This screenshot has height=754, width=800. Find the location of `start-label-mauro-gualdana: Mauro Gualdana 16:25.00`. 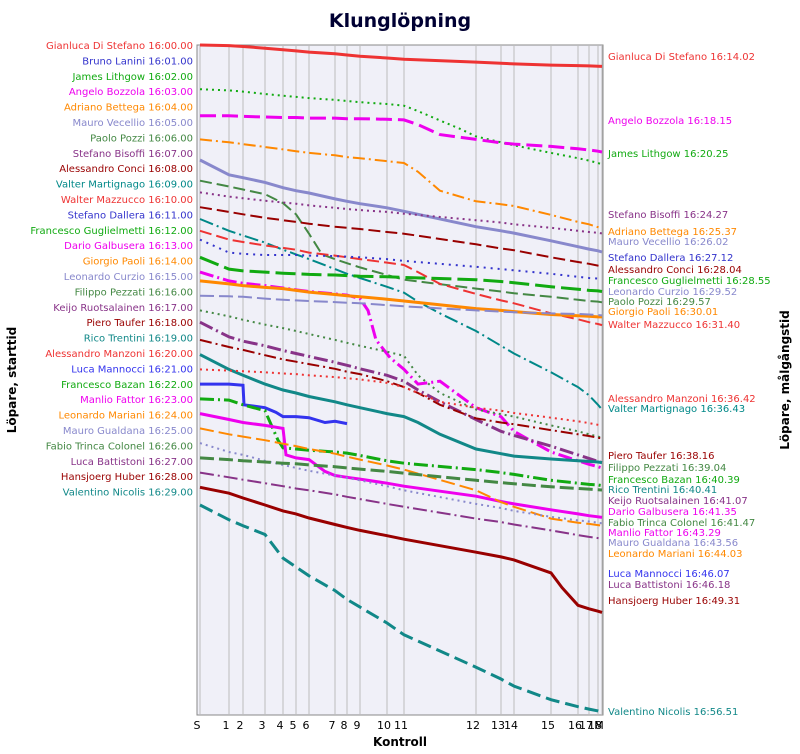

start-label-mauro-gualdana: Mauro Gualdana 16:25.00 is located at coordinates (128, 431).